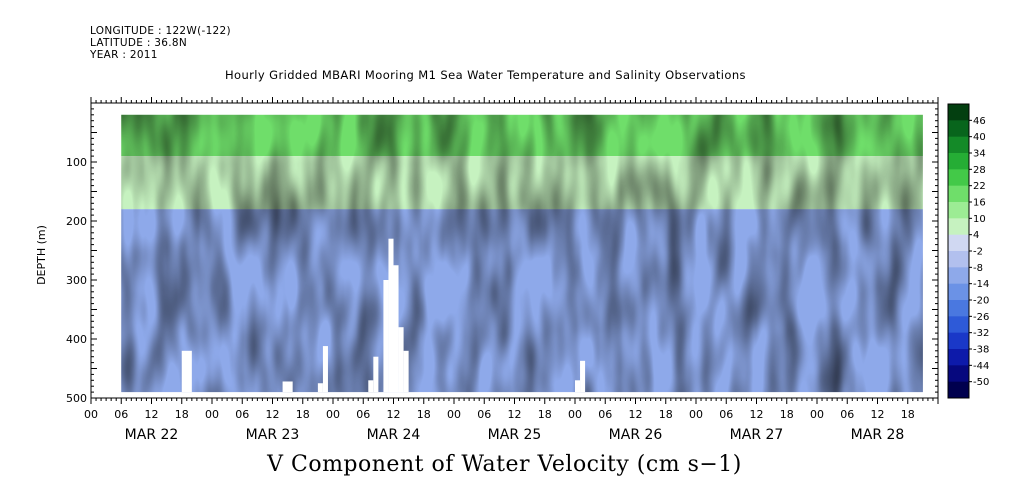  Describe the element at coordinates (979, 219) in the screenshot. I see `colorbar-label: 10` at that location.